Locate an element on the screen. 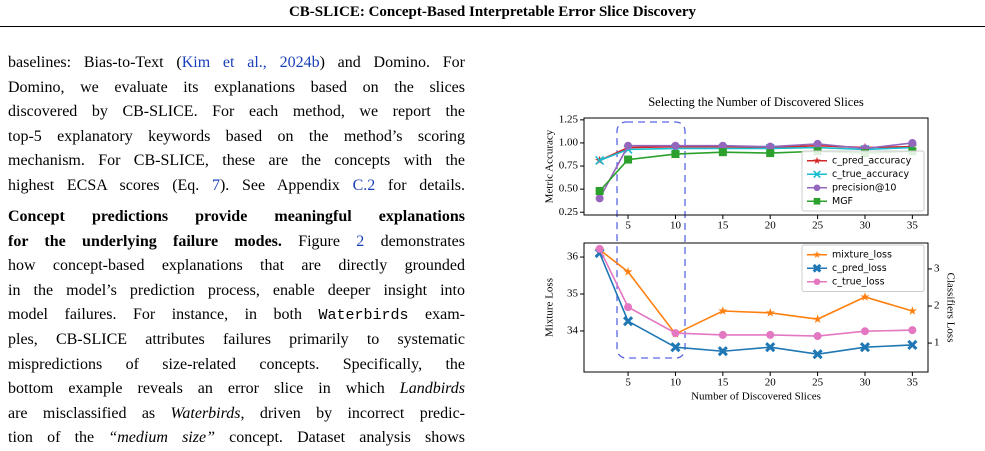 The height and width of the screenshot is (451, 985). x-tick-label: 35 is located at coordinates (913, 383).